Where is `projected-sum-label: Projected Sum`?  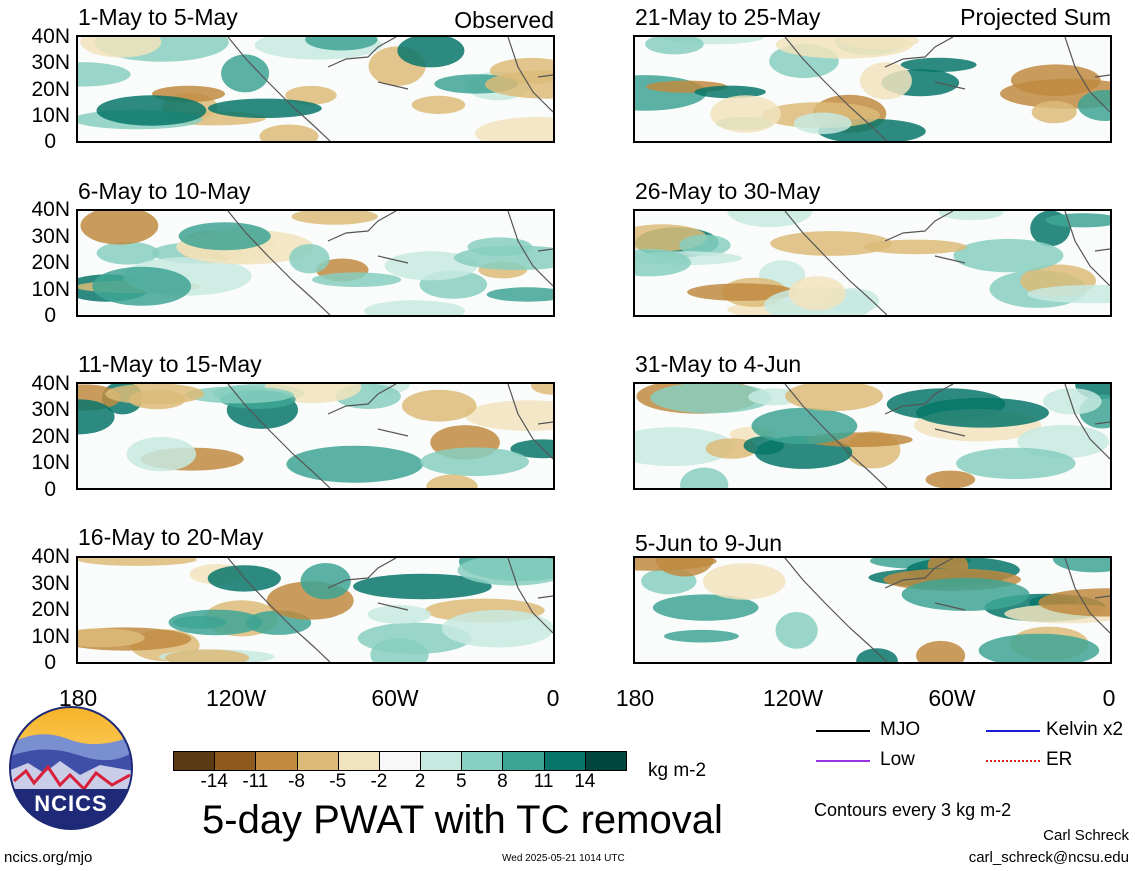
projected-sum-label: Projected Sum is located at coordinates (1035, 17).